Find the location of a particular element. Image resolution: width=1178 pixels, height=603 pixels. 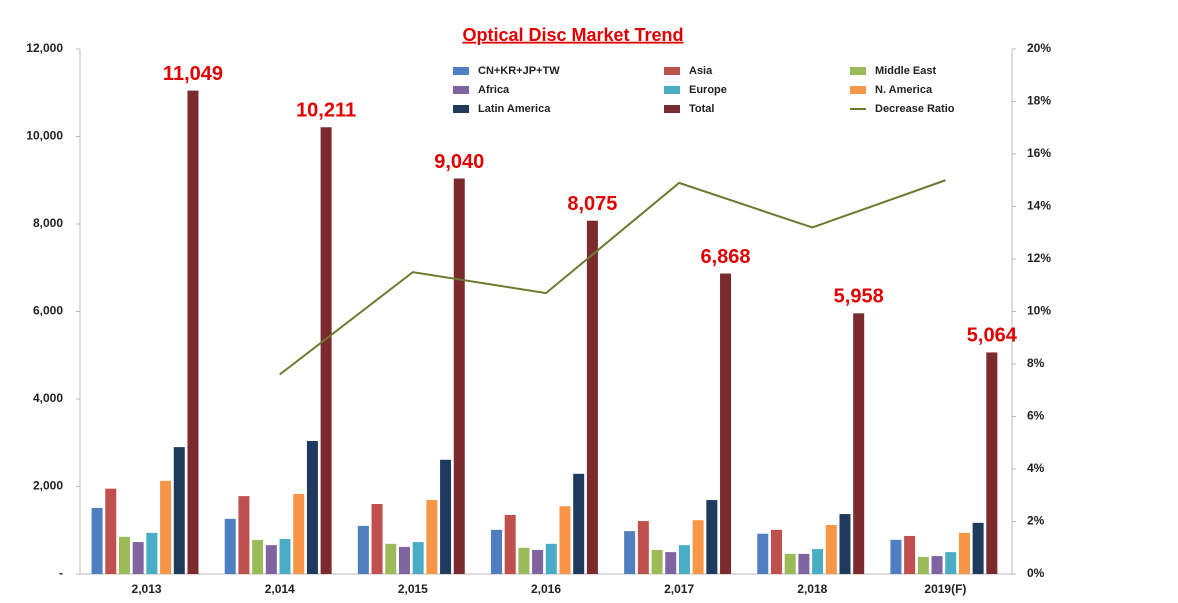

legend-label: Total is located at coordinates (701, 109).